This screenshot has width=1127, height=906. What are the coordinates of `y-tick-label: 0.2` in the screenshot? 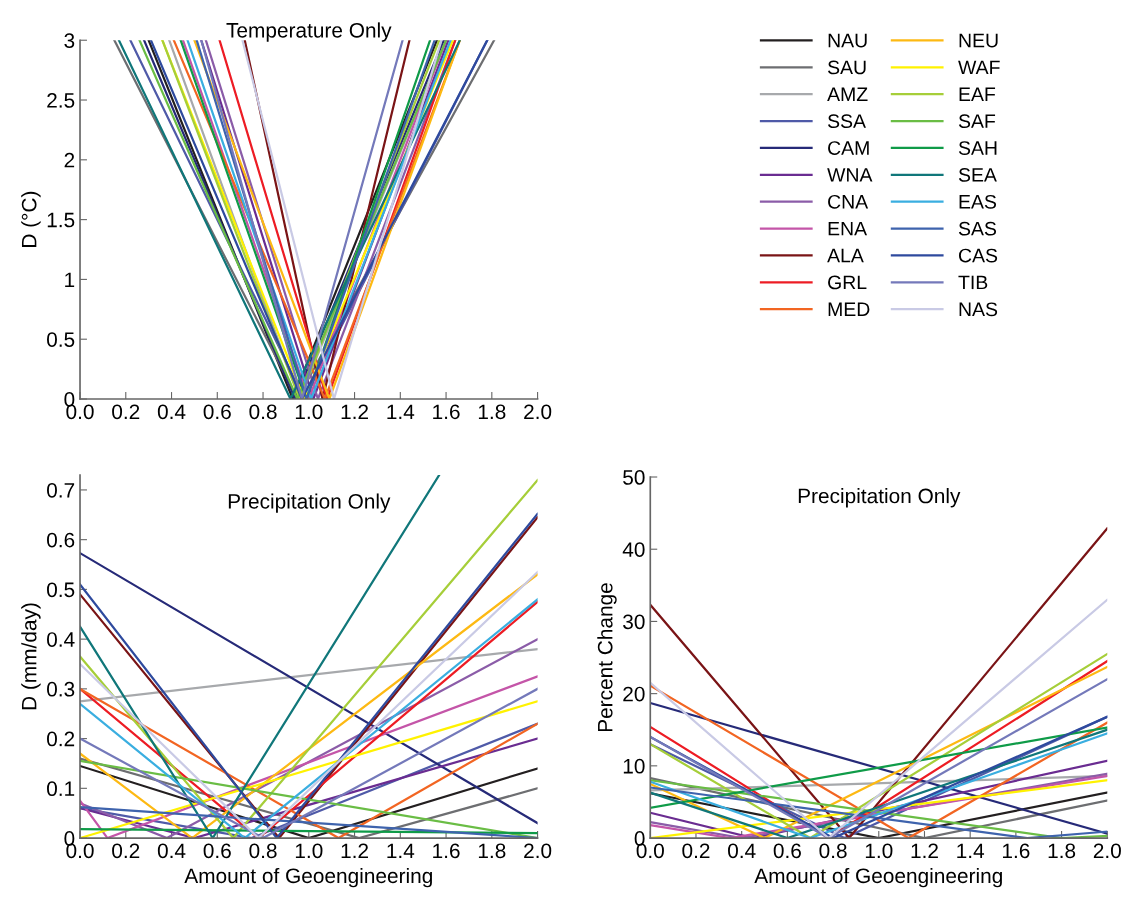 It's located at (61, 739).